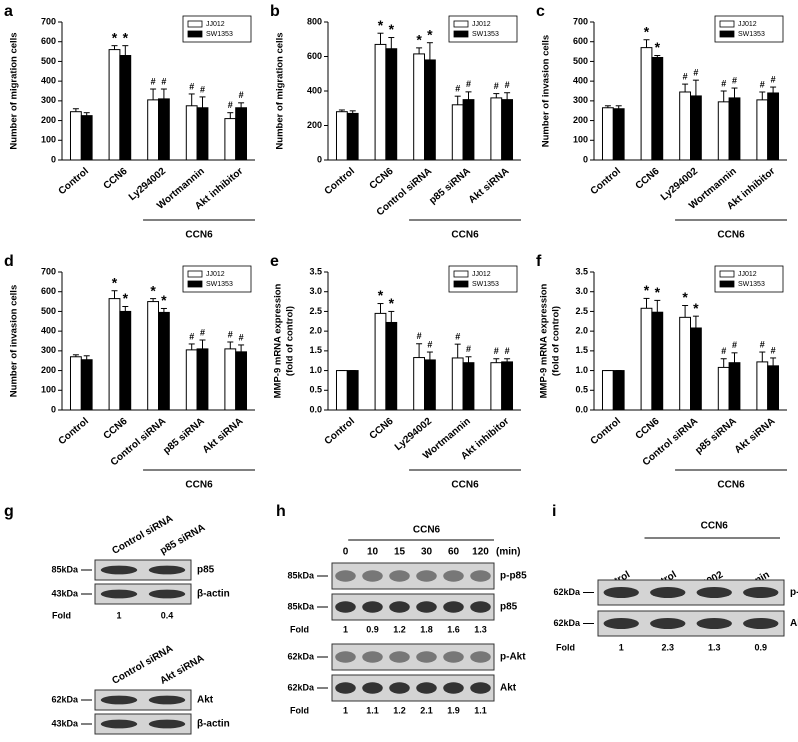  Describe the element at coordinates (760, 647) in the screenshot. I see `fold-value: 0.9` at that location.